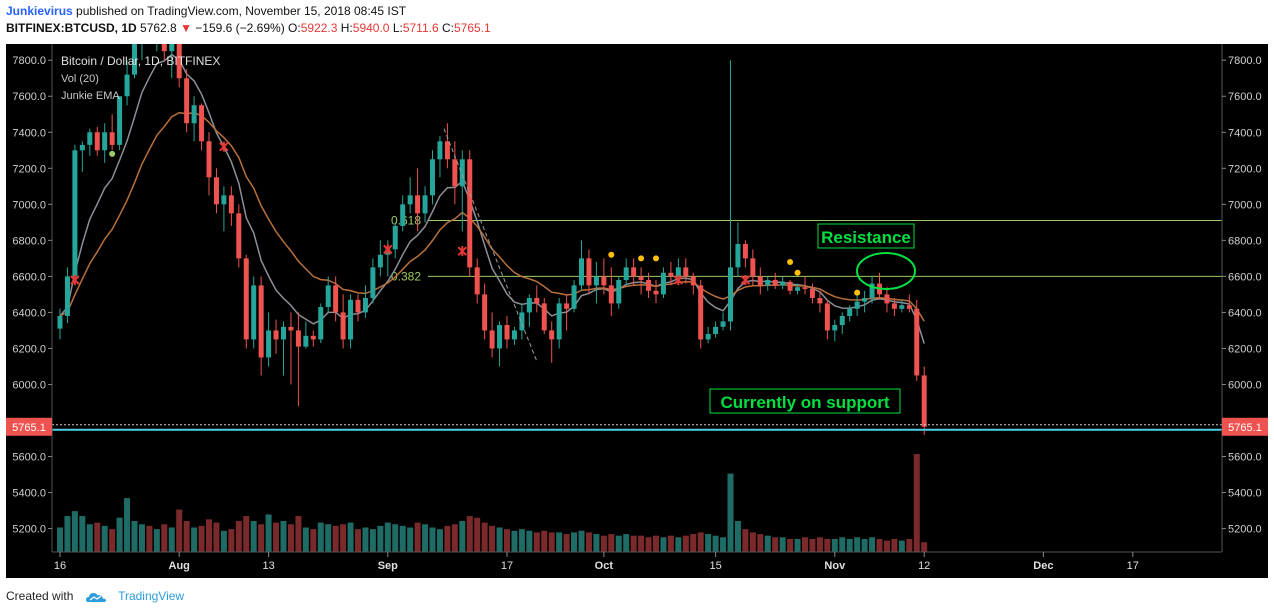  Describe the element at coordinates (1245, 61) in the screenshot. I see `y-tick-label-right: 7800.0` at that location.